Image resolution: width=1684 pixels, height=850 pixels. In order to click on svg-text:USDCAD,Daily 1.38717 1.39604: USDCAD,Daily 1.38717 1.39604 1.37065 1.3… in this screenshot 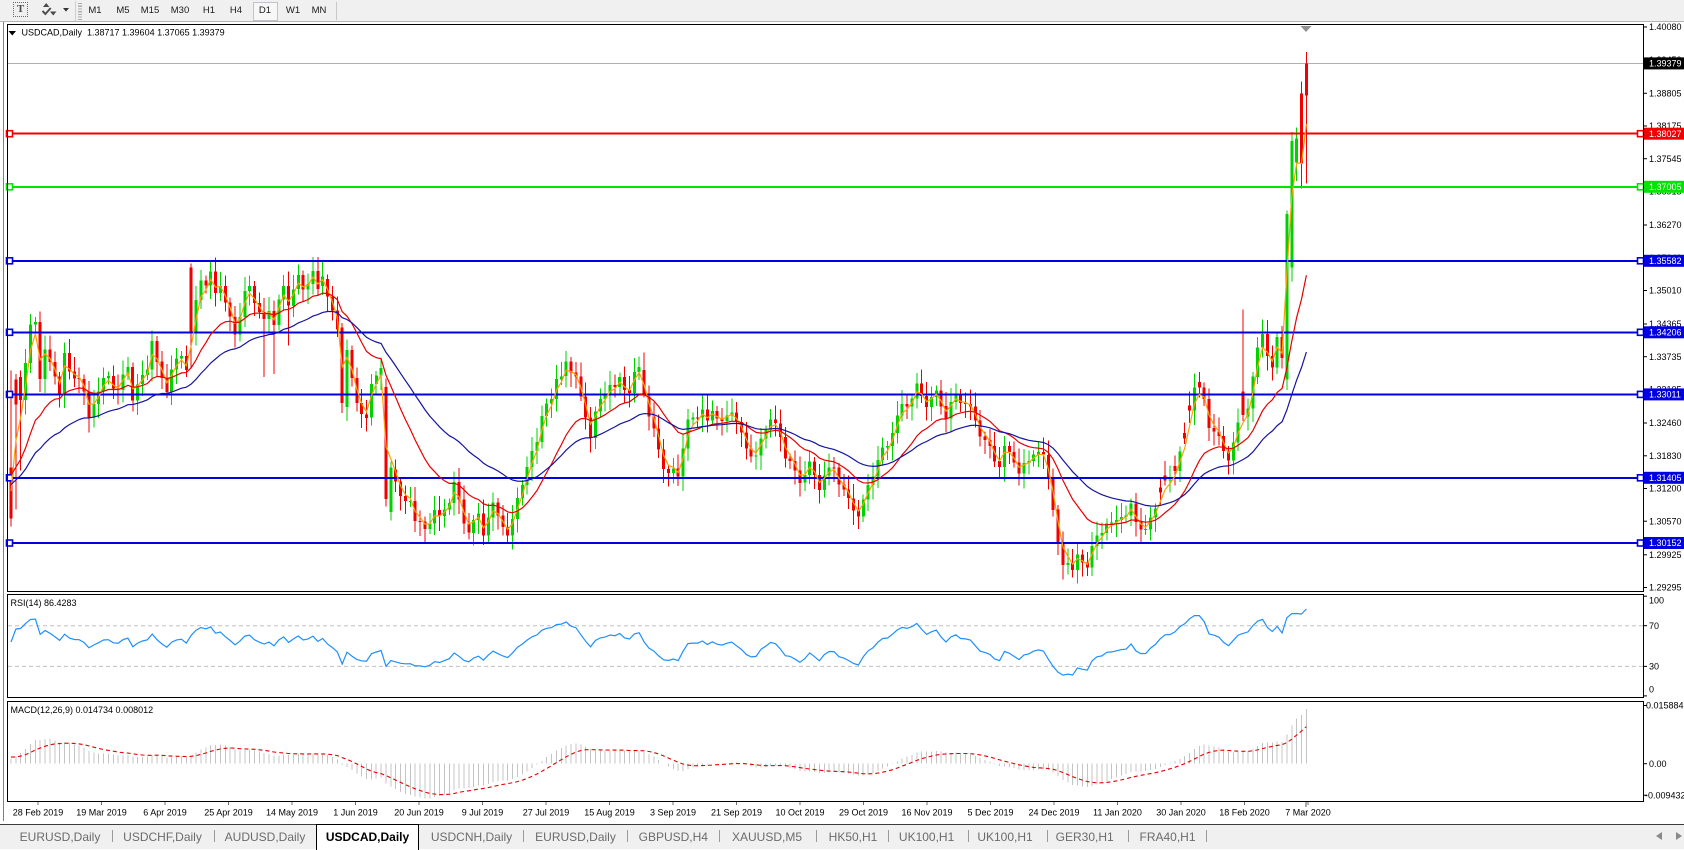, I will do `click(123, 33)`.